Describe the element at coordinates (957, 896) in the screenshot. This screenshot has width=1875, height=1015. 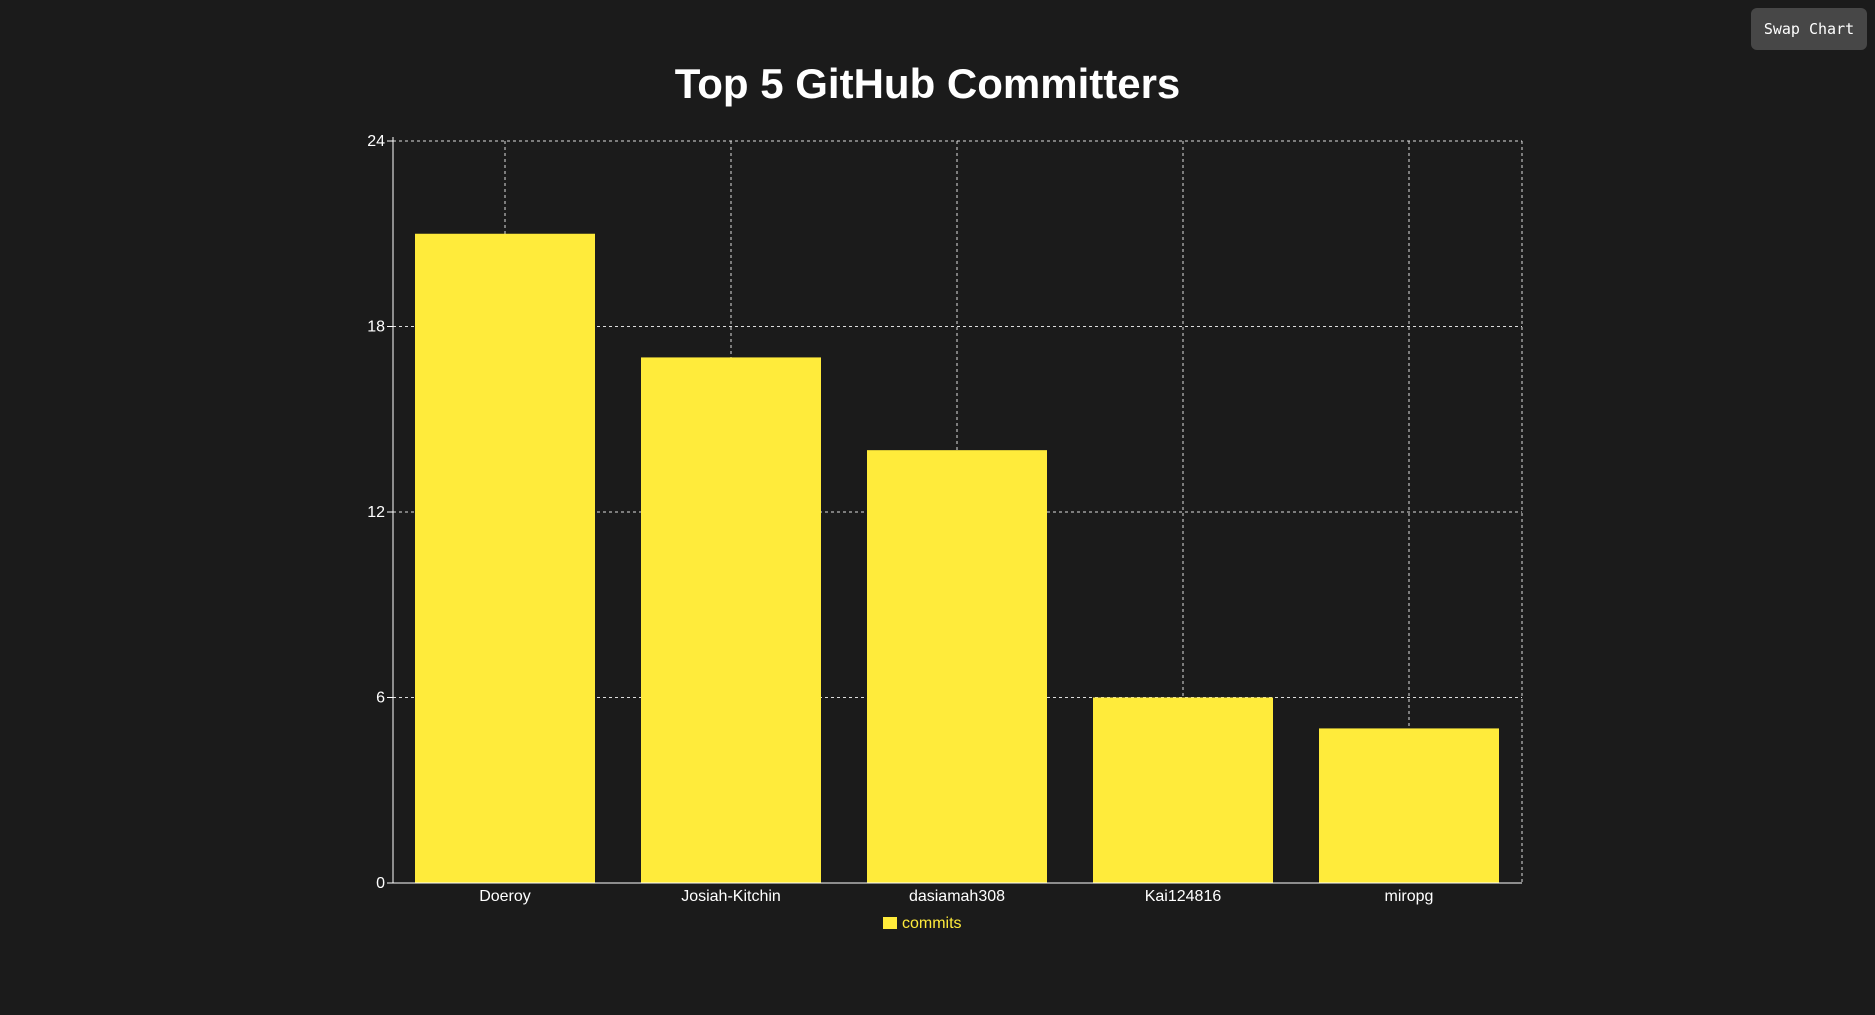
I see `x-tick-label: dasiamah308` at that location.